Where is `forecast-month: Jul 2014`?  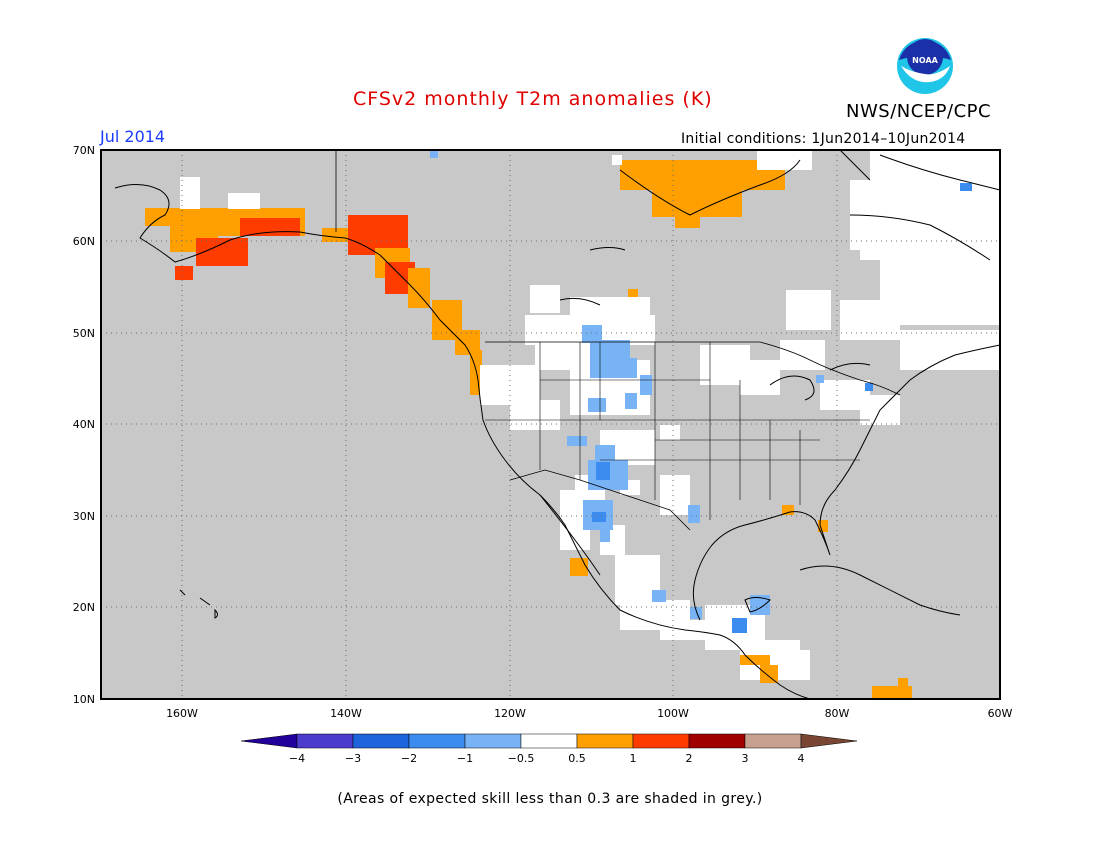
forecast-month: Jul 2014 is located at coordinates (133, 136).